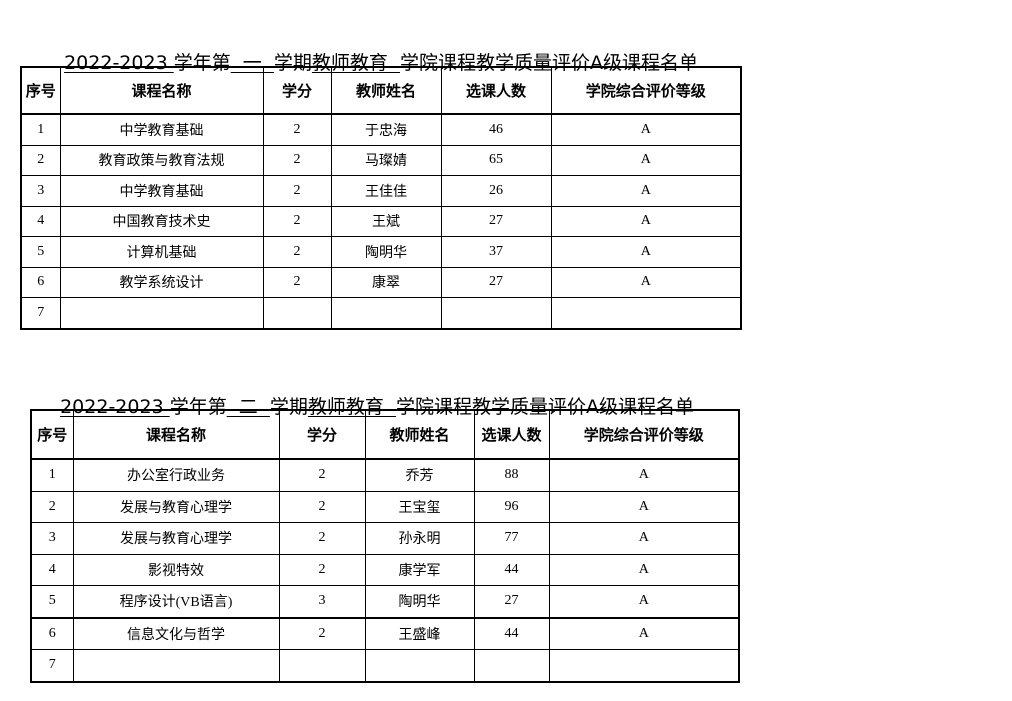 The height and width of the screenshot is (701, 1012). I want to click on cell-teacher-name: 康学军, so click(419, 569).